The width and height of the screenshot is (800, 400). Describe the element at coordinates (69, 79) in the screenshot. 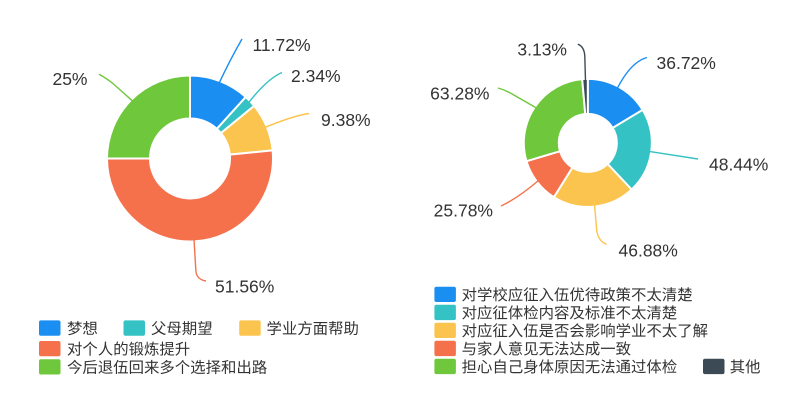

I see `svg-text: 25%` at that location.